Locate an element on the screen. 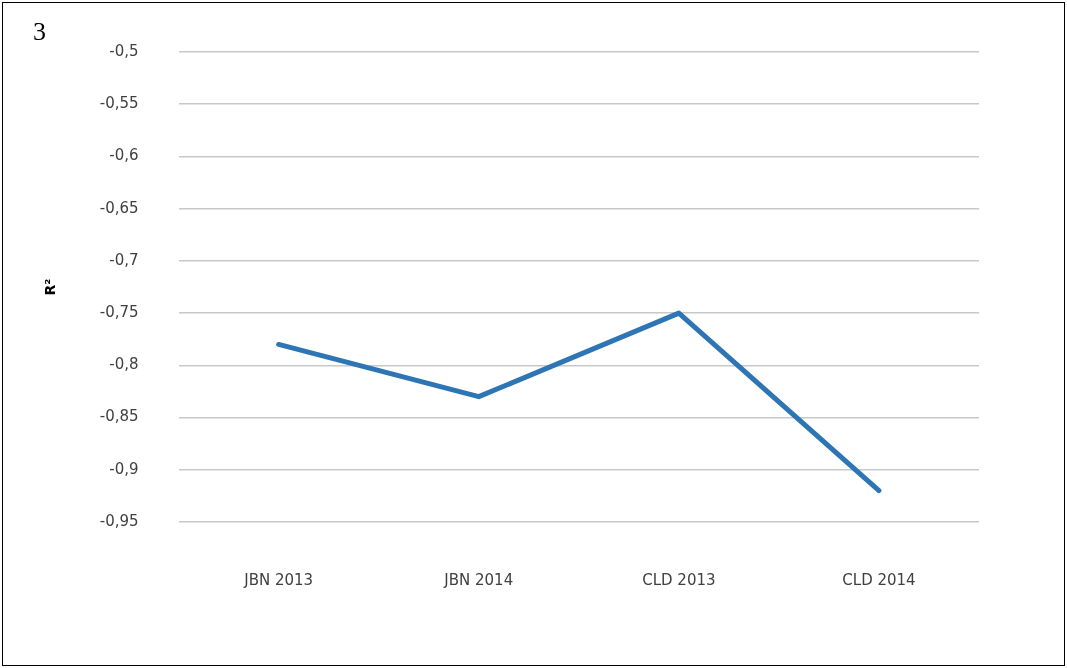 This screenshot has width=1067, height=668. y-tick-label: -0,6 is located at coordinates (124, 155).